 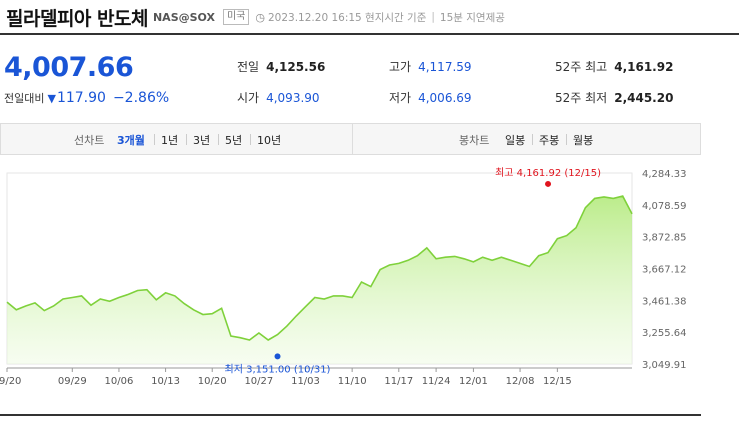 I want to click on high-annotation: 최고 4,161.92 (12/15), so click(x=548, y=173).